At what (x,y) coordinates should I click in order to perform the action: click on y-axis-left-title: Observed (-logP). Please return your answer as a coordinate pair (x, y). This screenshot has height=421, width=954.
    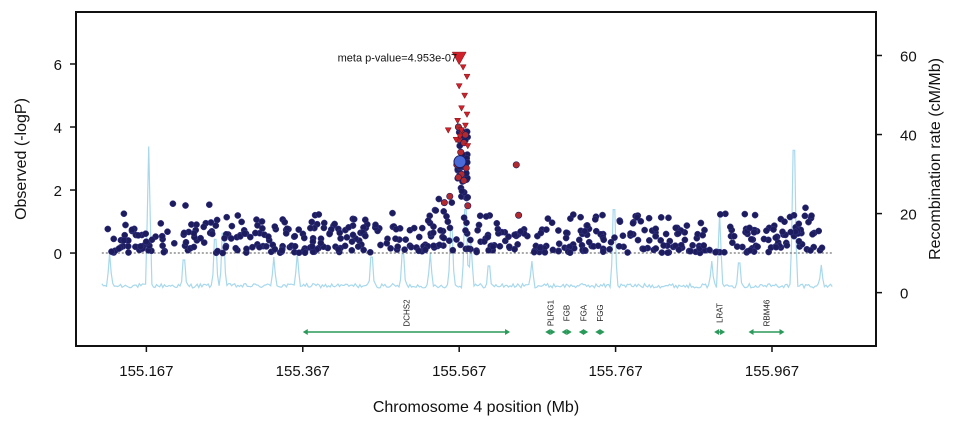
    Looking at the image, I should click on (21, 159).